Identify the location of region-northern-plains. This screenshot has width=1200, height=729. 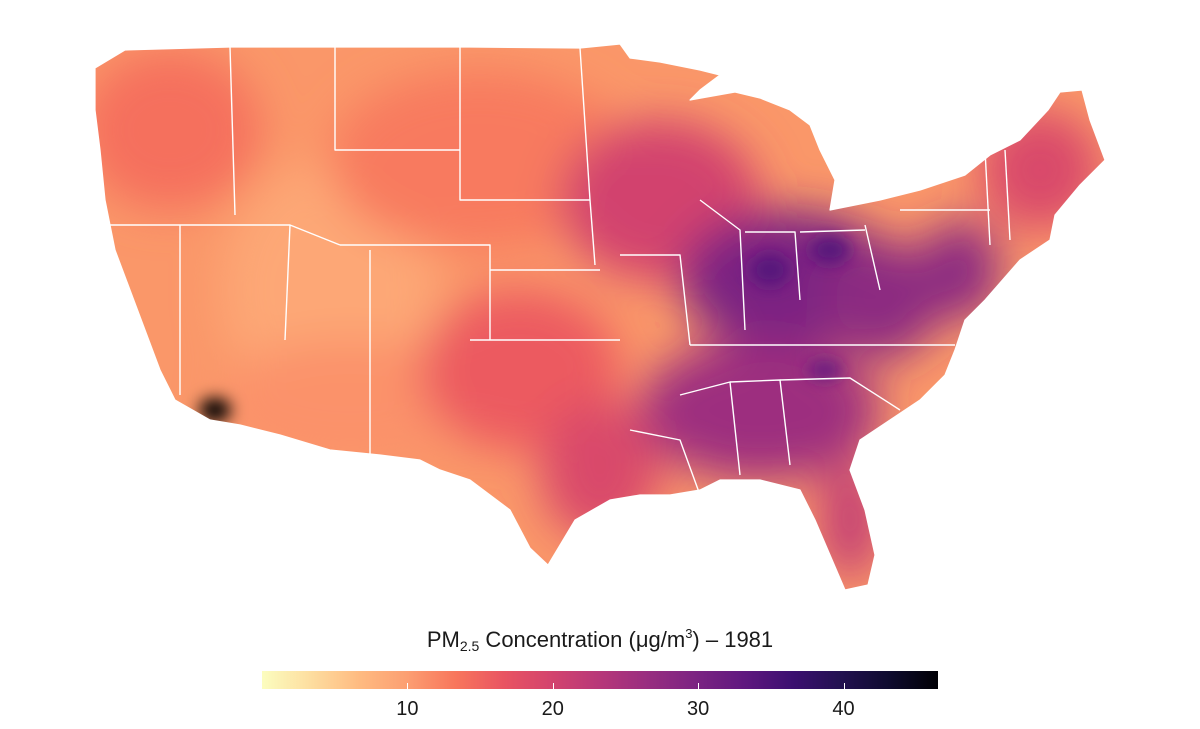
(480, 160).